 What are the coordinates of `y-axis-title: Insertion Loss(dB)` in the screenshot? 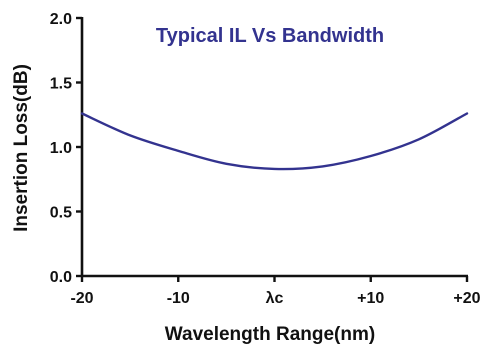 It's located at (21, 148).